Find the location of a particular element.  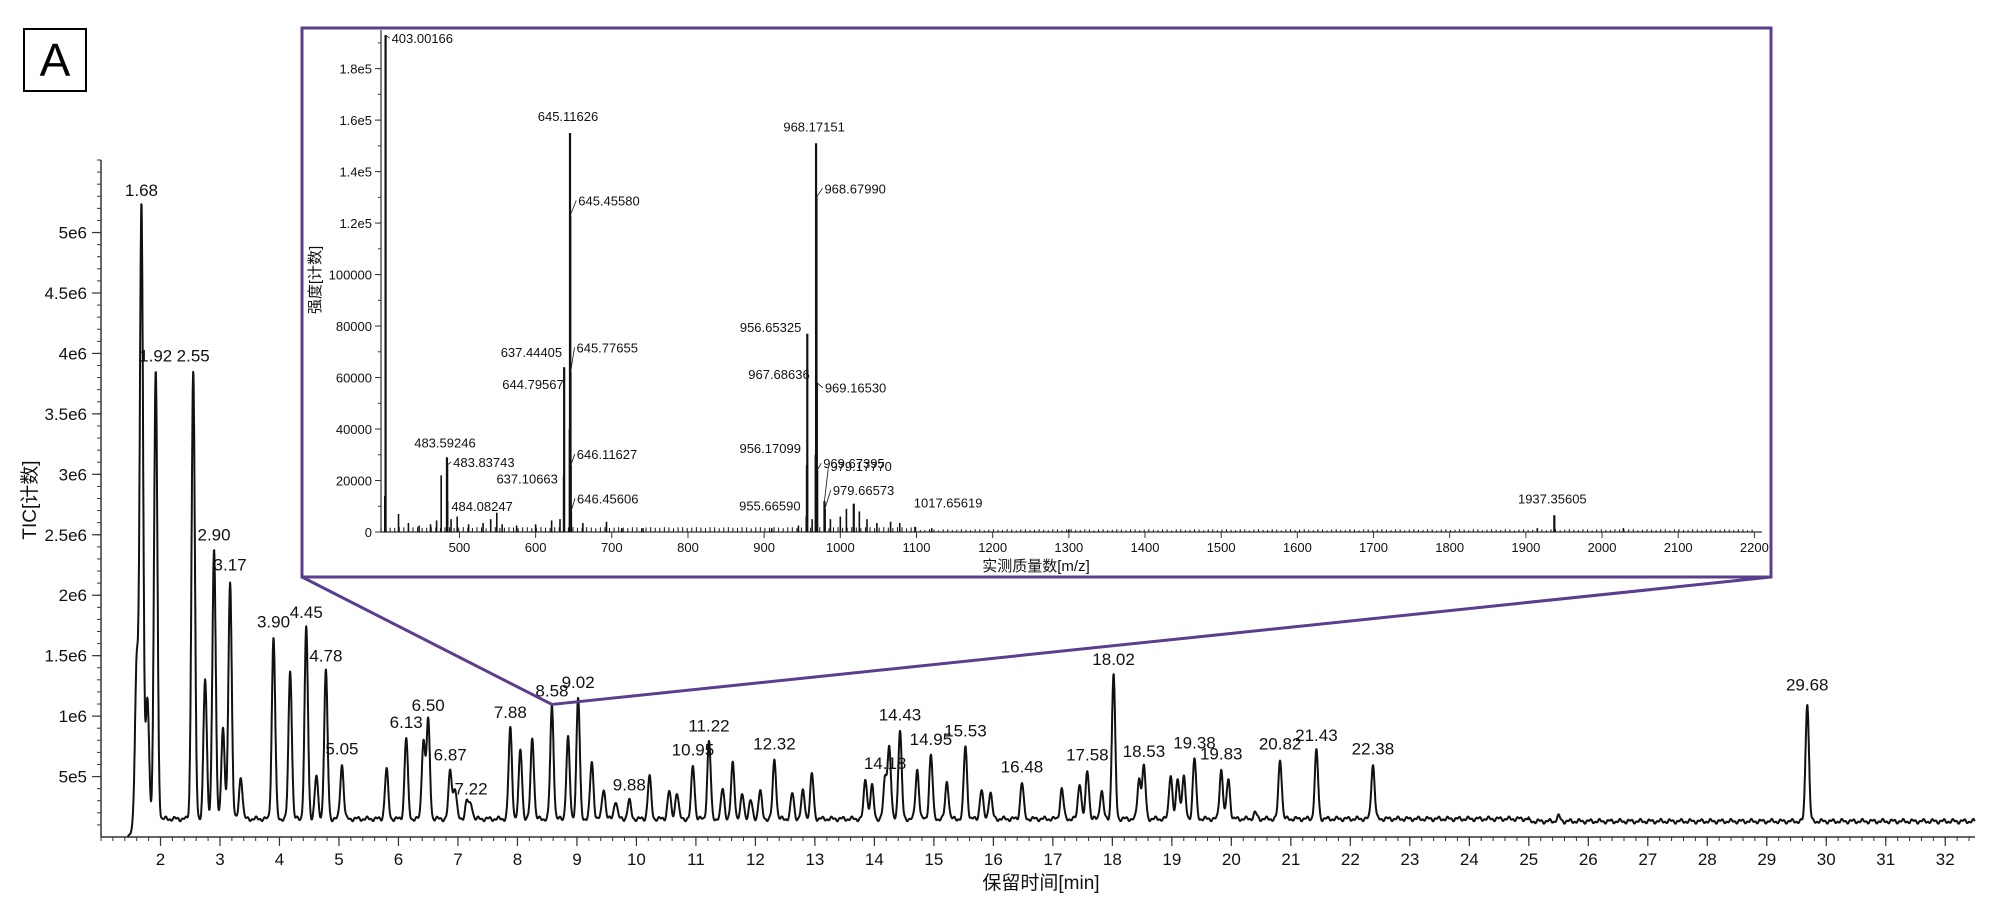

inset-x-tick-label: 2000 is located at coordinates (1602, 547).